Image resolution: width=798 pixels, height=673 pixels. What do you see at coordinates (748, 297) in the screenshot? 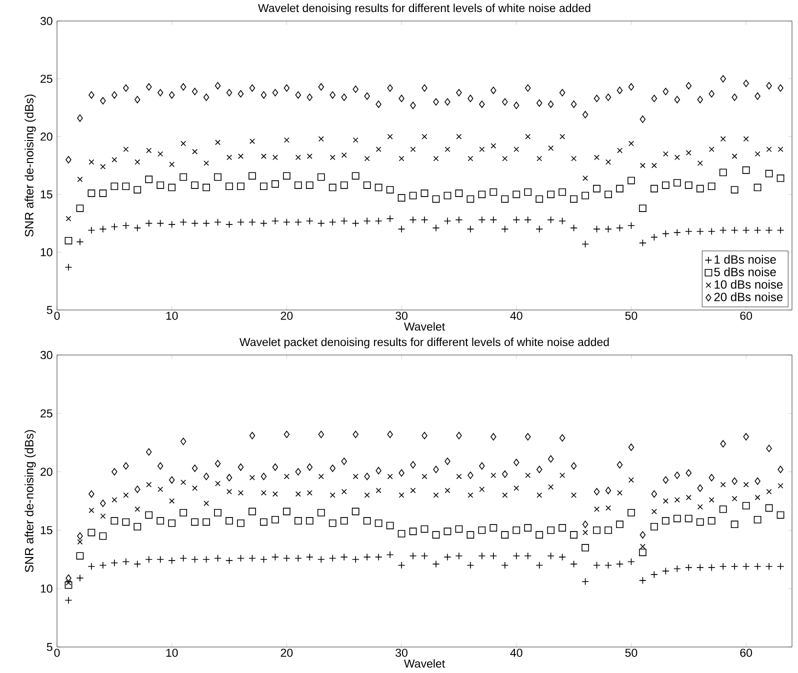
I see `legend-label: 20 dBs noise` at bounding box center [748, 297].